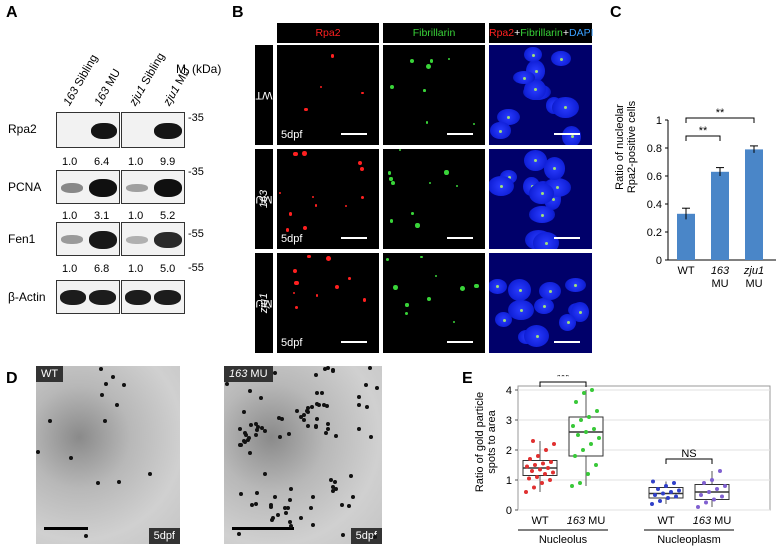  What do you see at coordinates (654, 177) in the screenshot?
I see `y-tick-label: 0.6` at bounding box center [654, 177].